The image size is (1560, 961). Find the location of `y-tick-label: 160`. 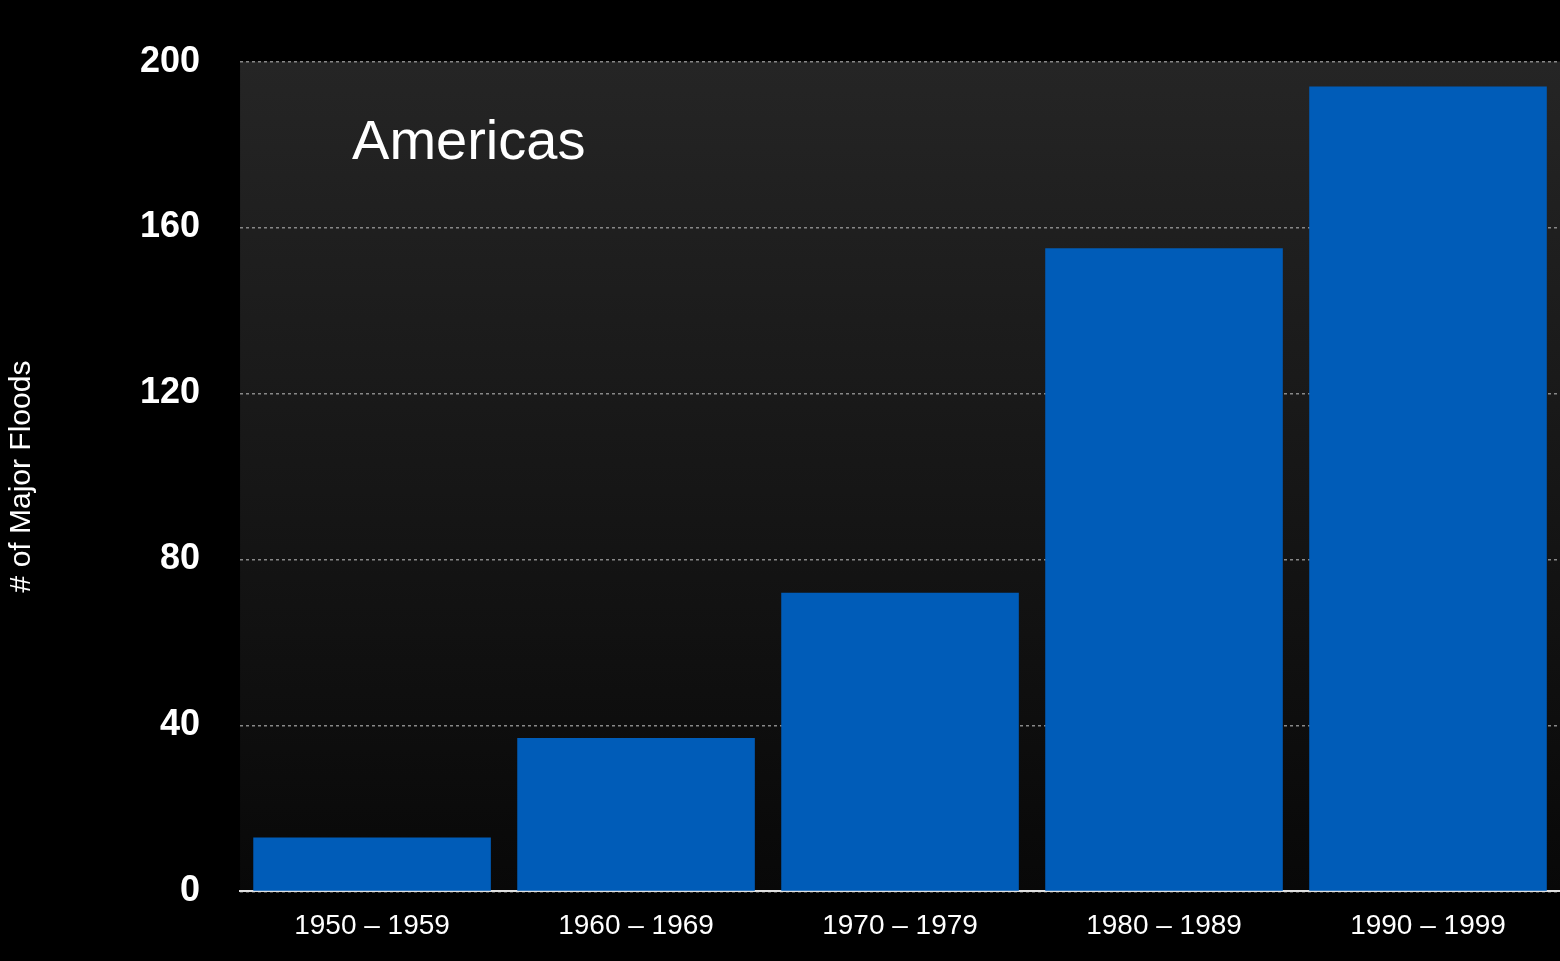

y-tick-label: 160 is located at coordinates (170, 225).